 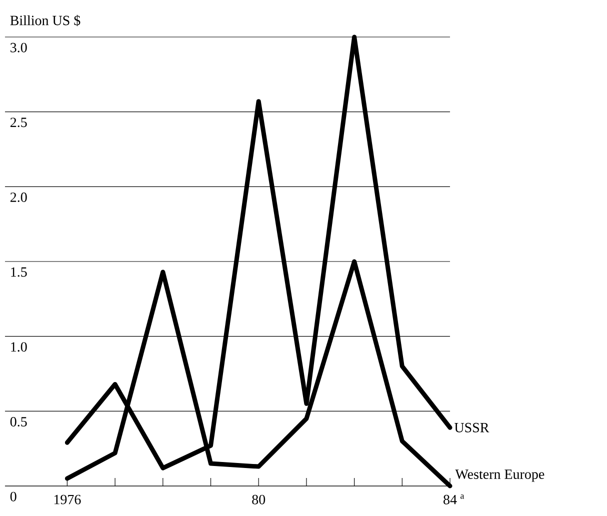 What do you see at coordinates (67, 499) in the screenshot?
I see `x-tick-label: 1976` at bounding box center [67, 499].